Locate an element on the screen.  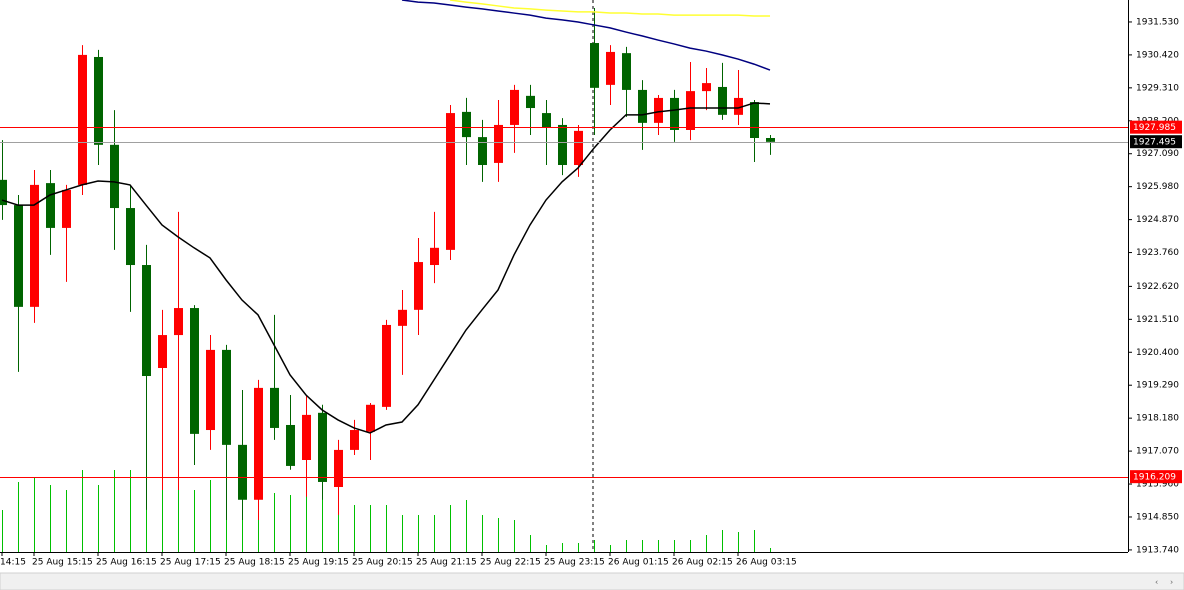
x-tick-label: 25 Aug 20:15 is located at coordinates (382, 563).